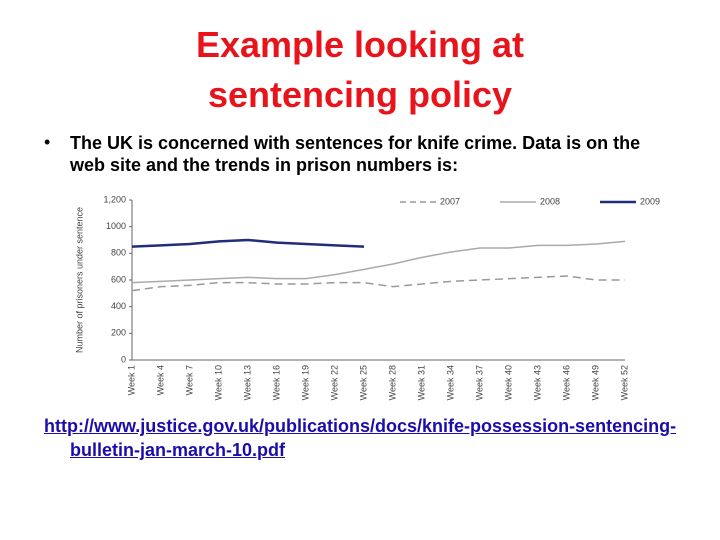 This screenshot has height=540, width=720. Describe the element at coordinates (118, 333) in the screenshot. I see `y-tick-label: 200` at that location.